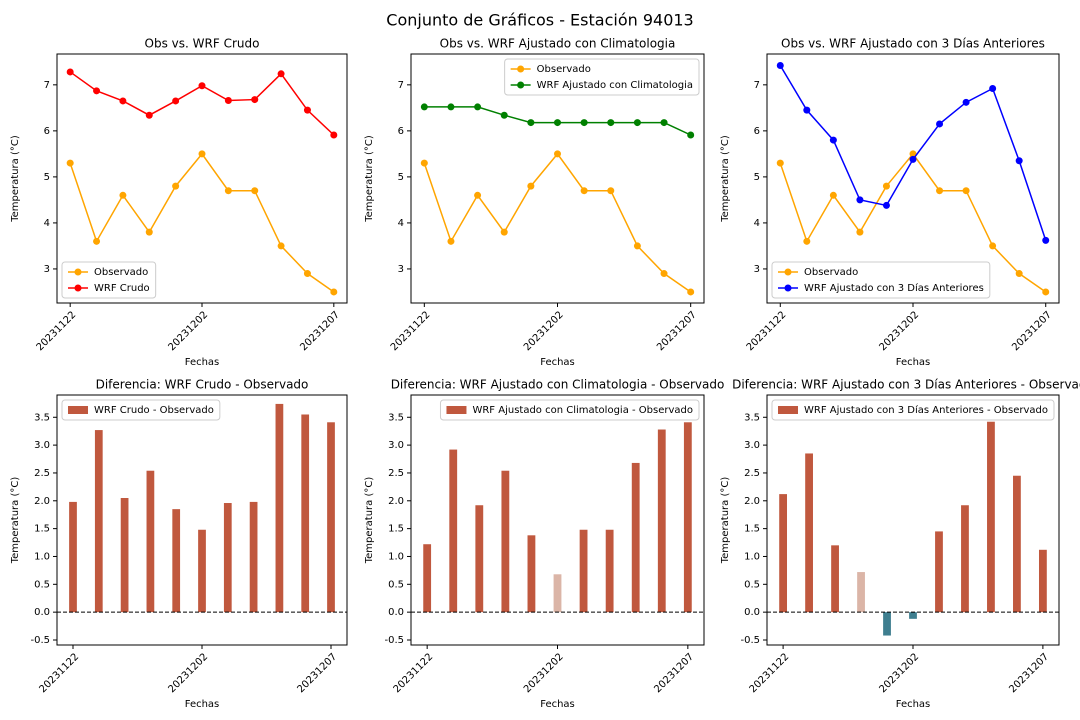  Describe the element at coordinates (752, 556) in the screenshot. I see `y-tick-label: 1.0` at that location.